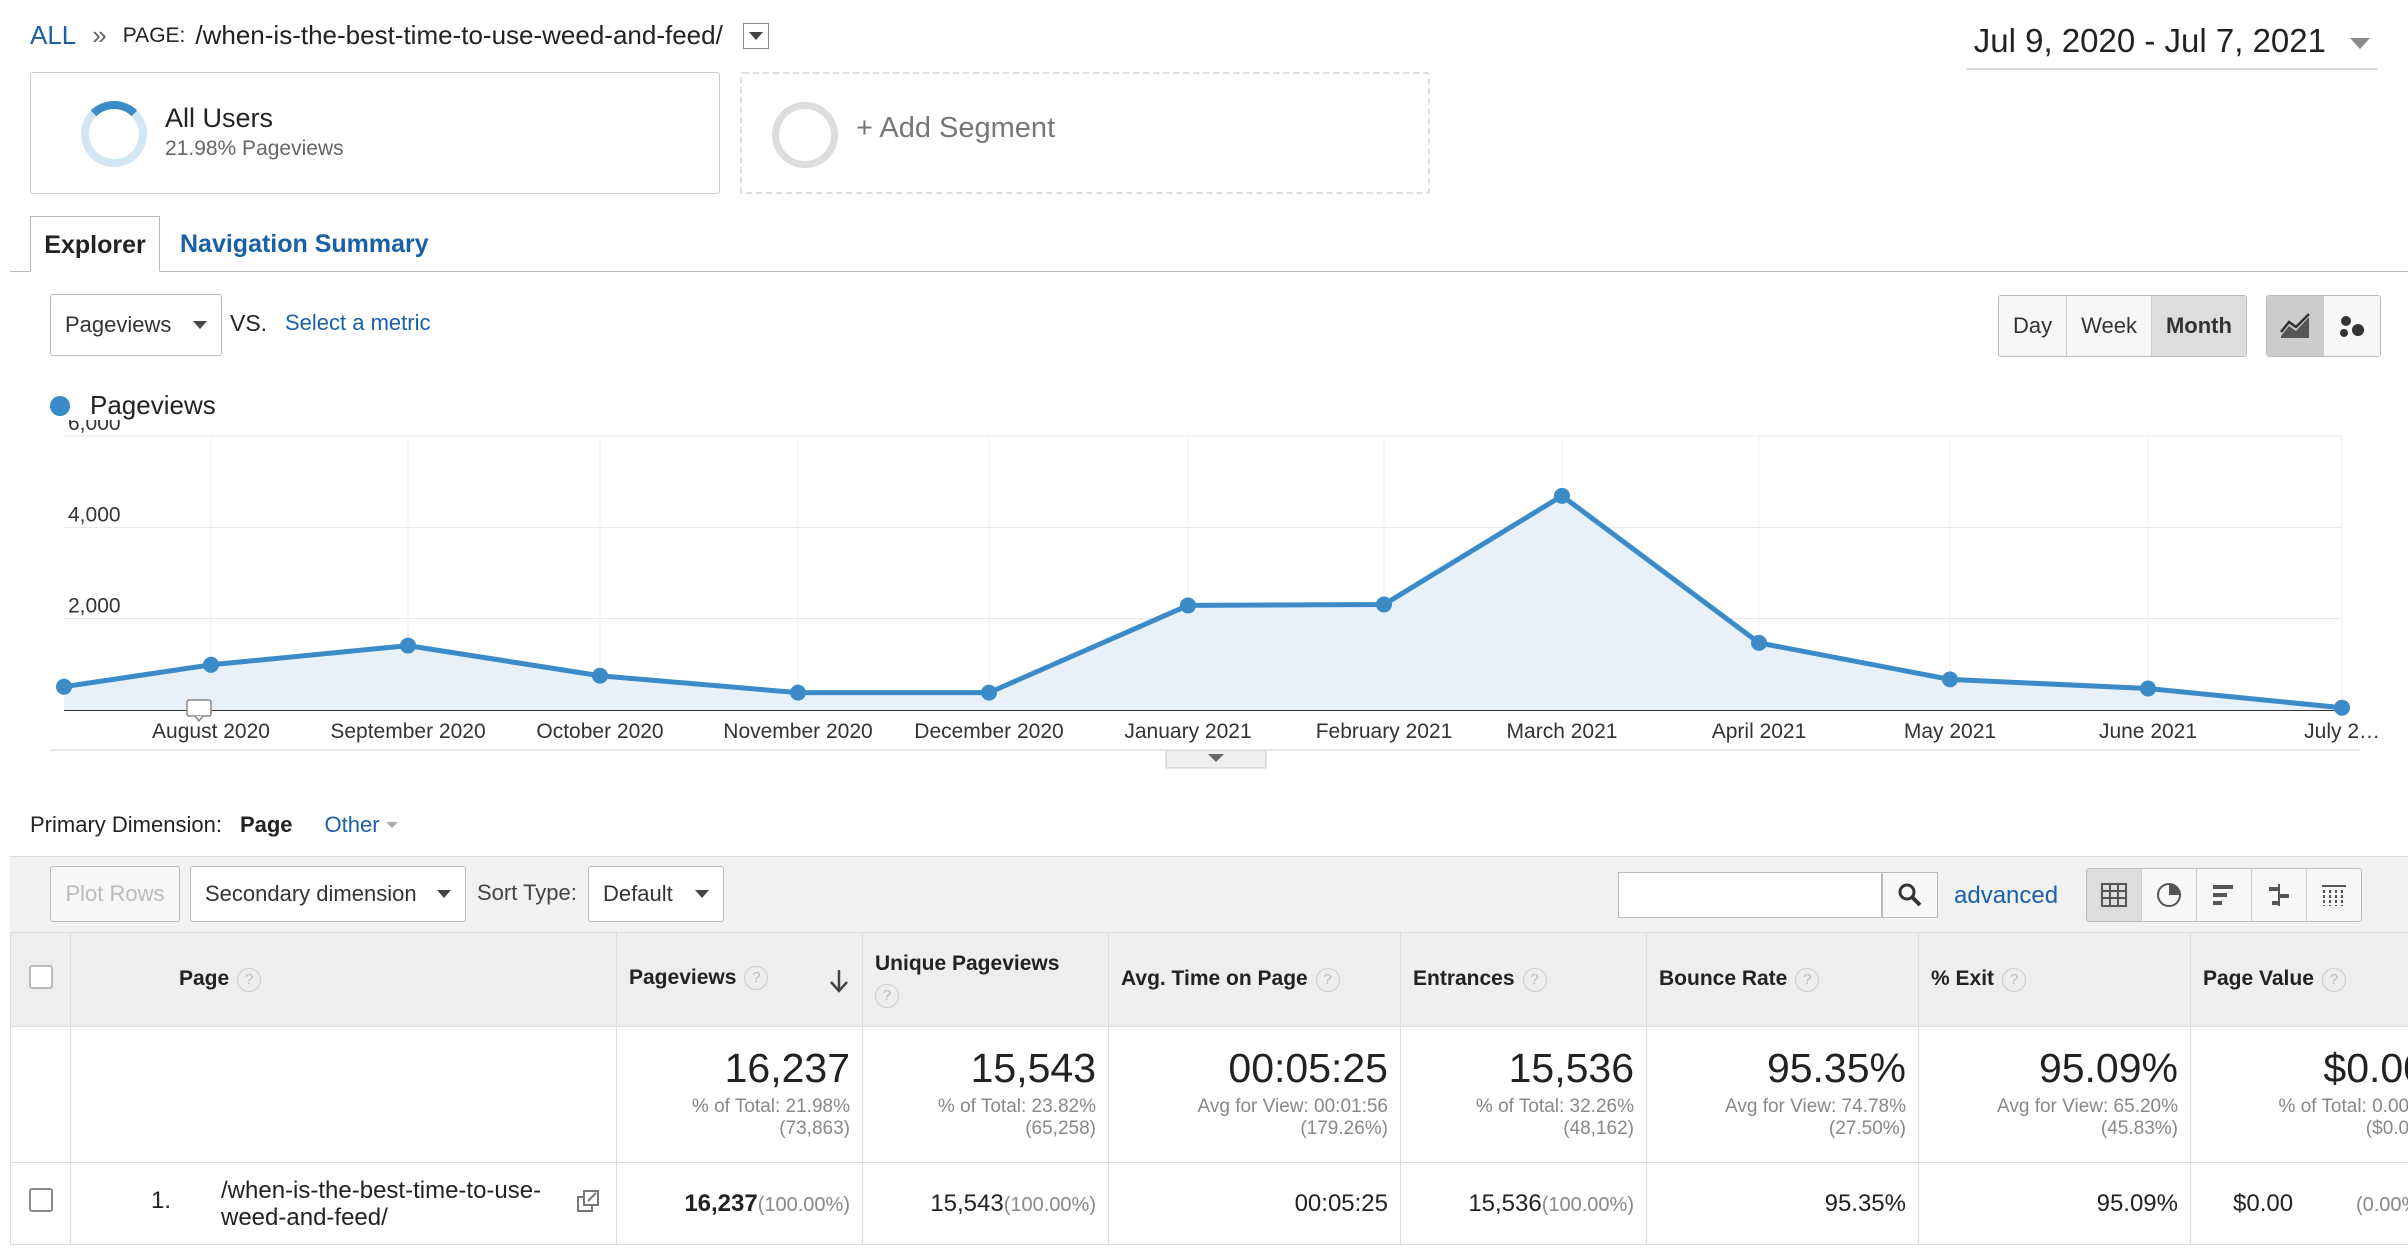 This screenshot has width=2408, height=1252. I want to click on add-segment-label: + Add Segment, so click(956, 128).